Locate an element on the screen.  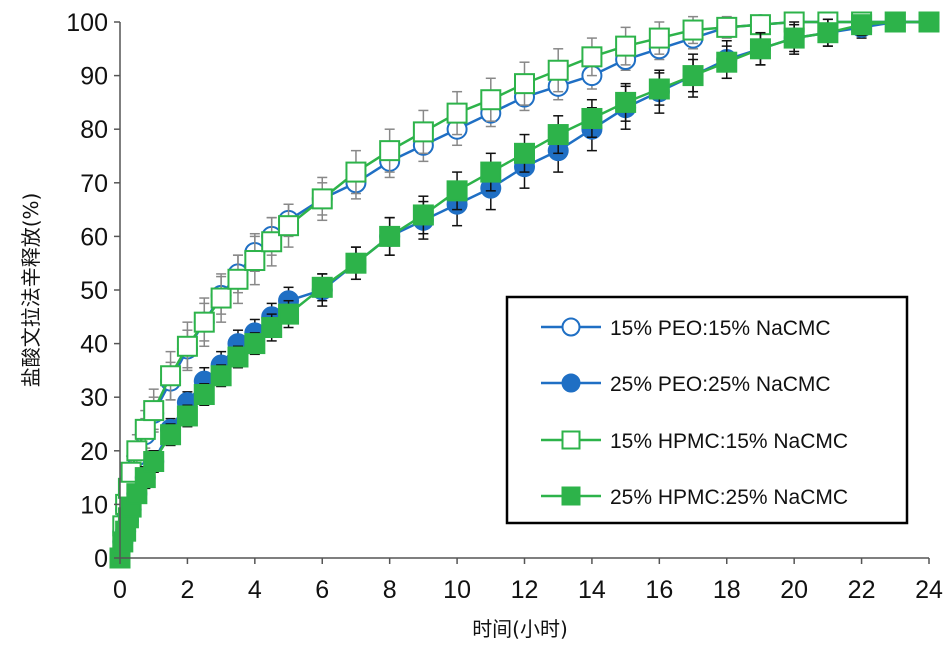
y-tick-label: 30 is located at coordinates (94, 398).